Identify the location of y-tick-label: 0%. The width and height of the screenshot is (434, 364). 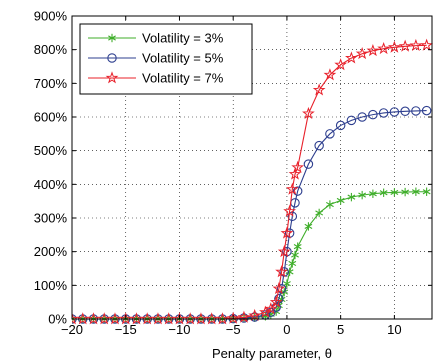
(57, 319).